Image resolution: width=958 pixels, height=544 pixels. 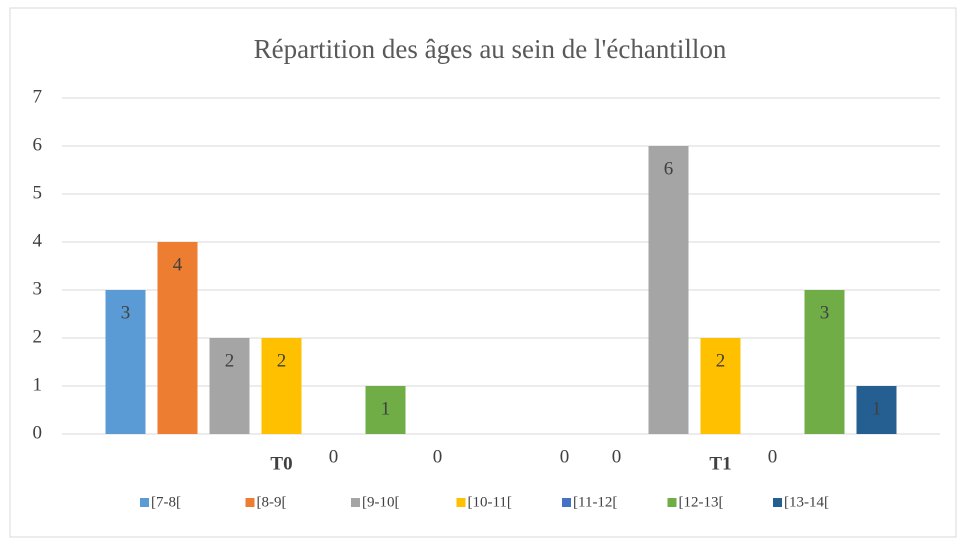 I want to click on legend-label: [7-8[, so click(x=166, y=502).